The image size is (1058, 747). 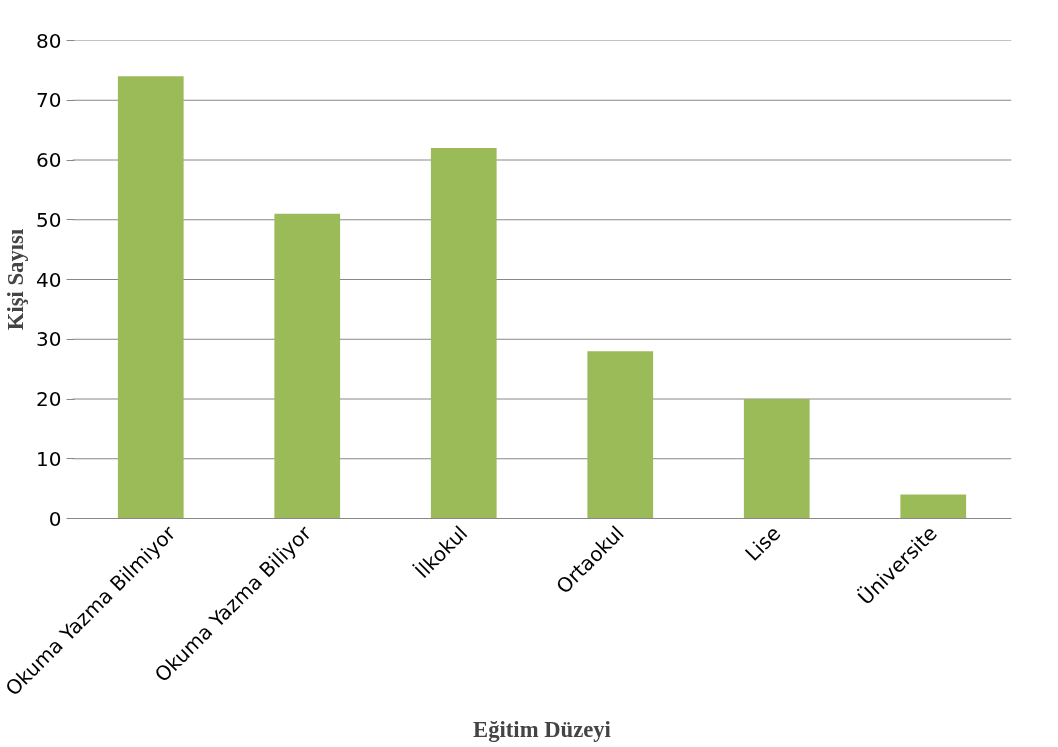 What do you see at coordinates (49, 339) in the screenshot?
I see `y-tick-label: 30` at bounding box center [49, 339].